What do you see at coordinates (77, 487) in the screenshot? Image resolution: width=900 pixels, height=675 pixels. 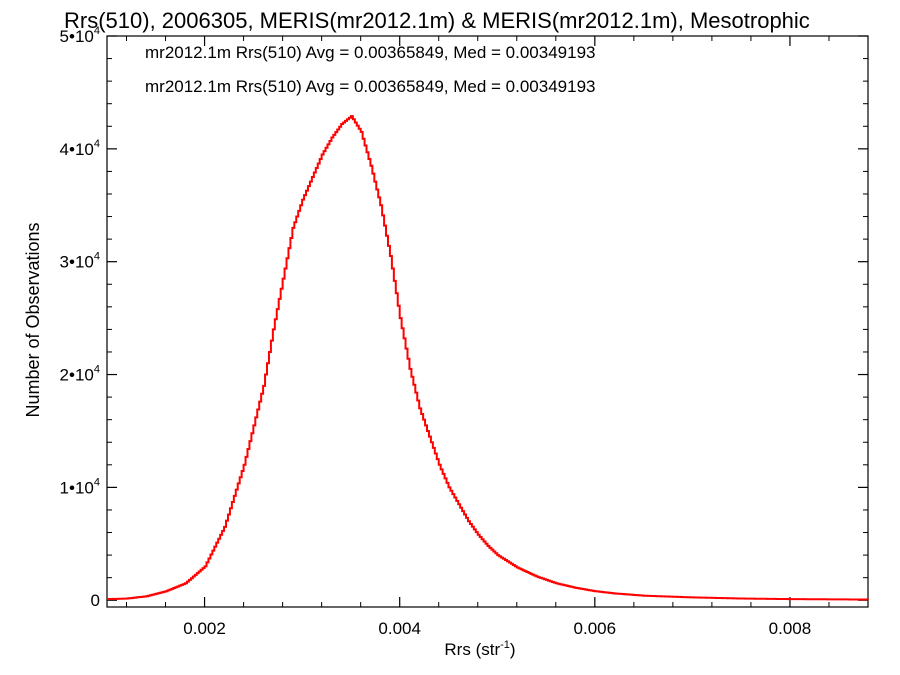 I see `y-tick-label-base: 1•10` at bounding box center [77, 487].